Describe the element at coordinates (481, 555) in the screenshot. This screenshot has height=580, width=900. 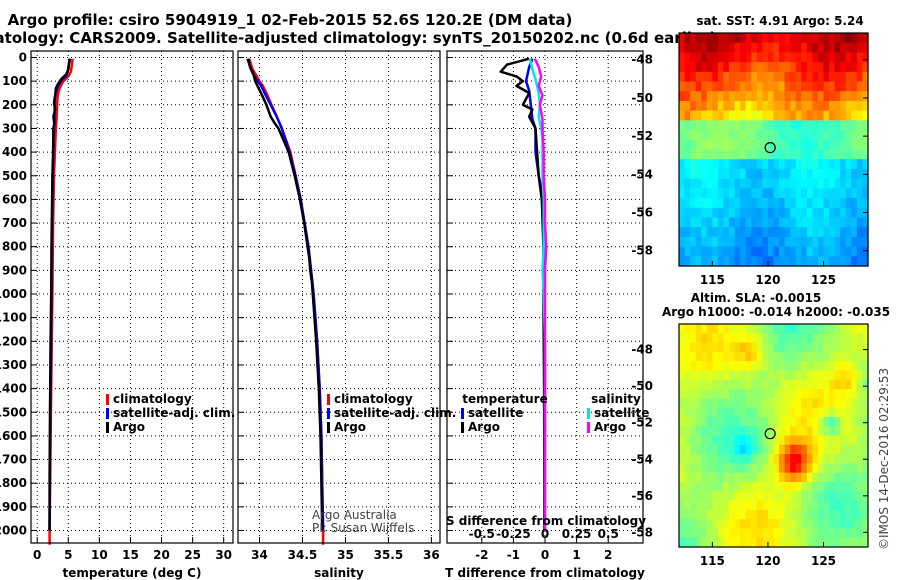
I see `x-tick-label: -2` at that location.